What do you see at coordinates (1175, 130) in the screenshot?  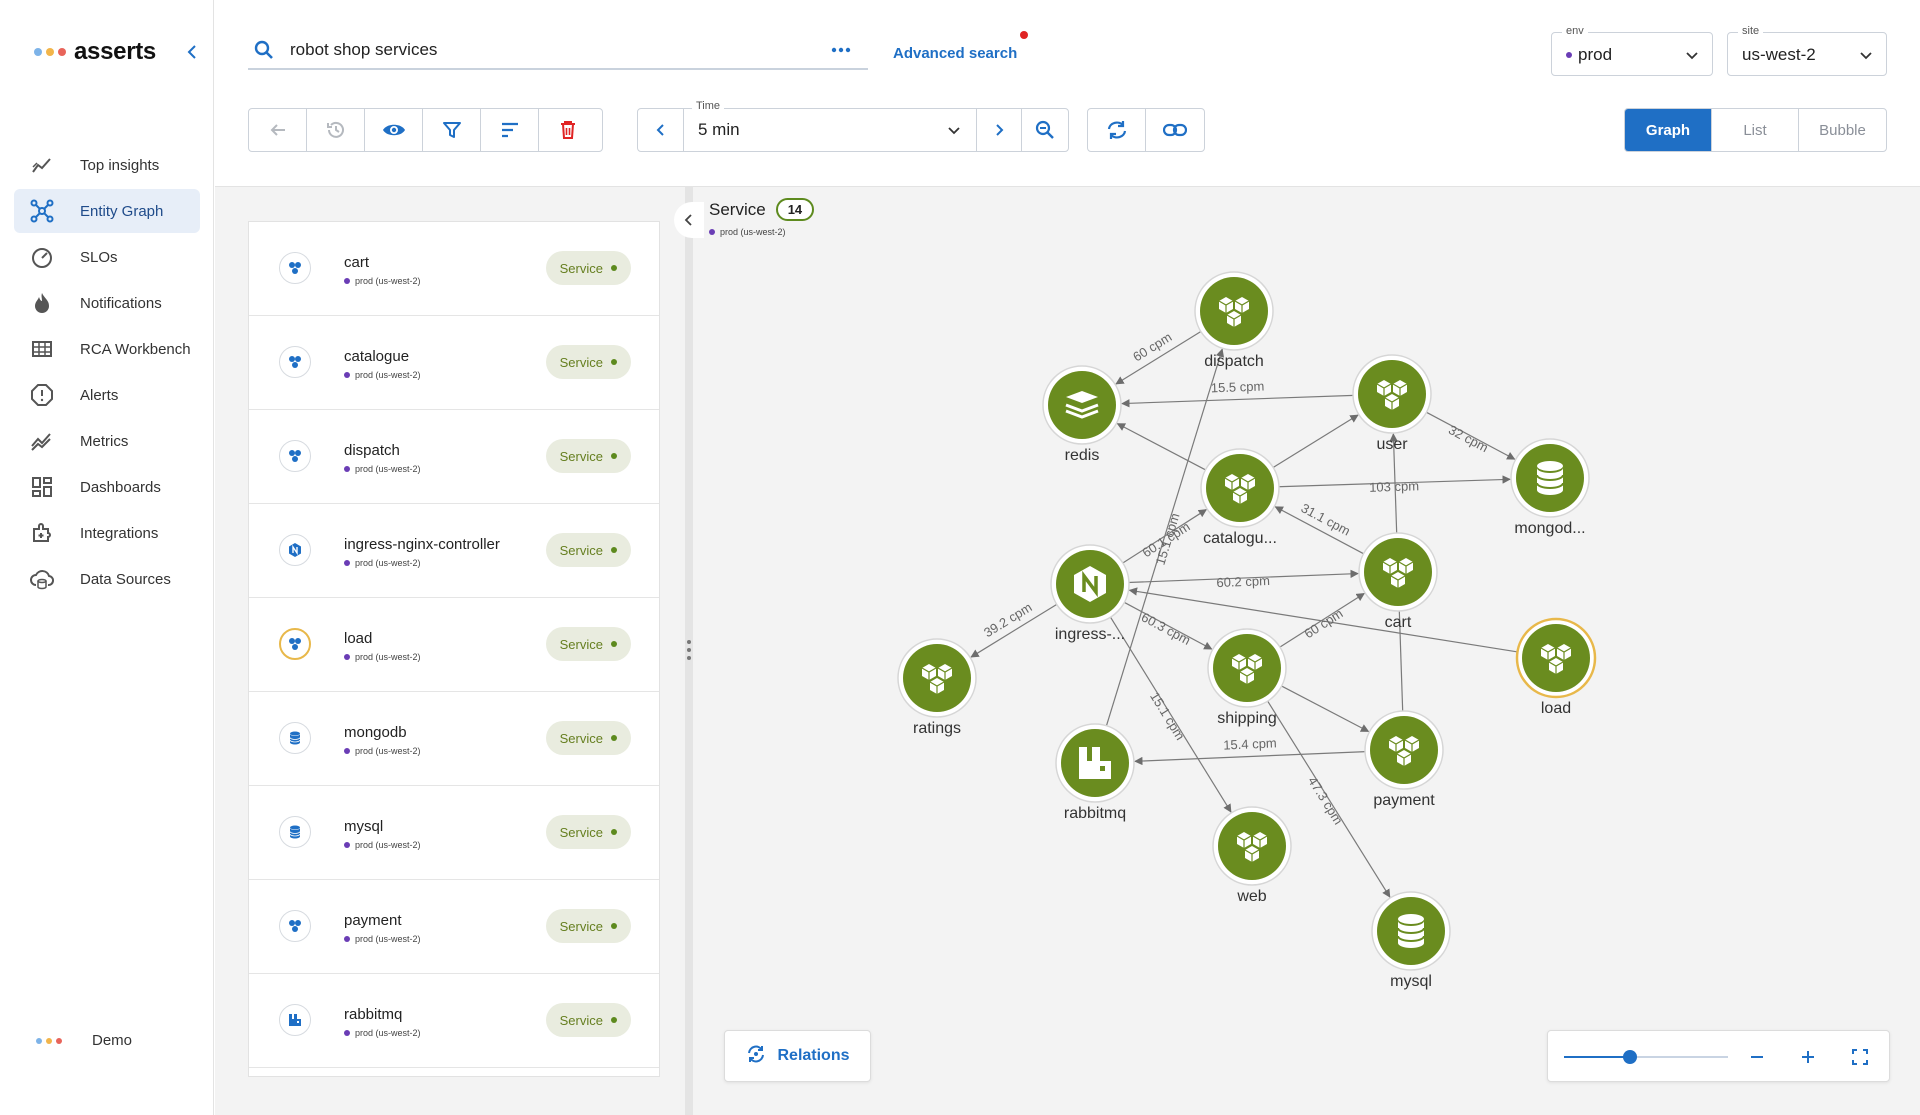 I see `link-button` at bounding box center [1175, 130].